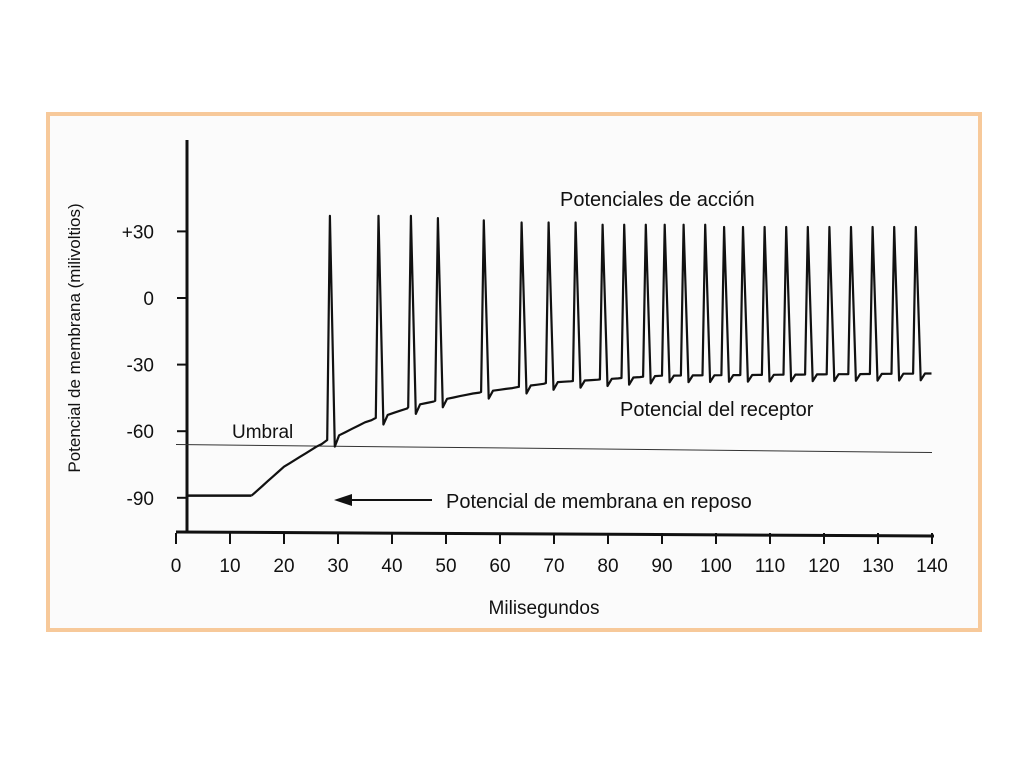 Image resolution: width=1024 pixels, height=768 pixels. What do you see at coordinates (932, 566) in the screenshot?
I see `x-tick-label: 140` at bounding box center [932, 566].